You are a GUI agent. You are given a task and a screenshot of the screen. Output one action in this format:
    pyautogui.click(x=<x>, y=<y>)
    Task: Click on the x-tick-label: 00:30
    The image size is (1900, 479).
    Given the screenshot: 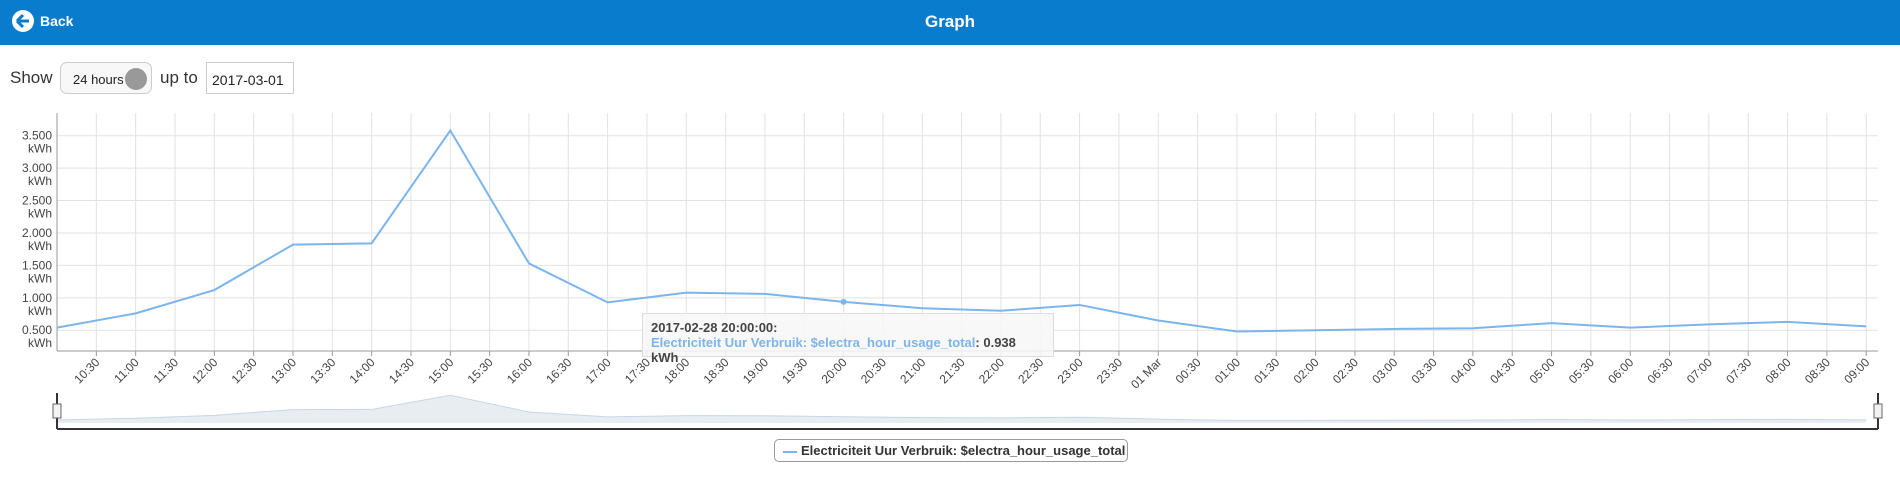 What is the action you would take?
    pyautogui.click(x=1188, y=370)
    